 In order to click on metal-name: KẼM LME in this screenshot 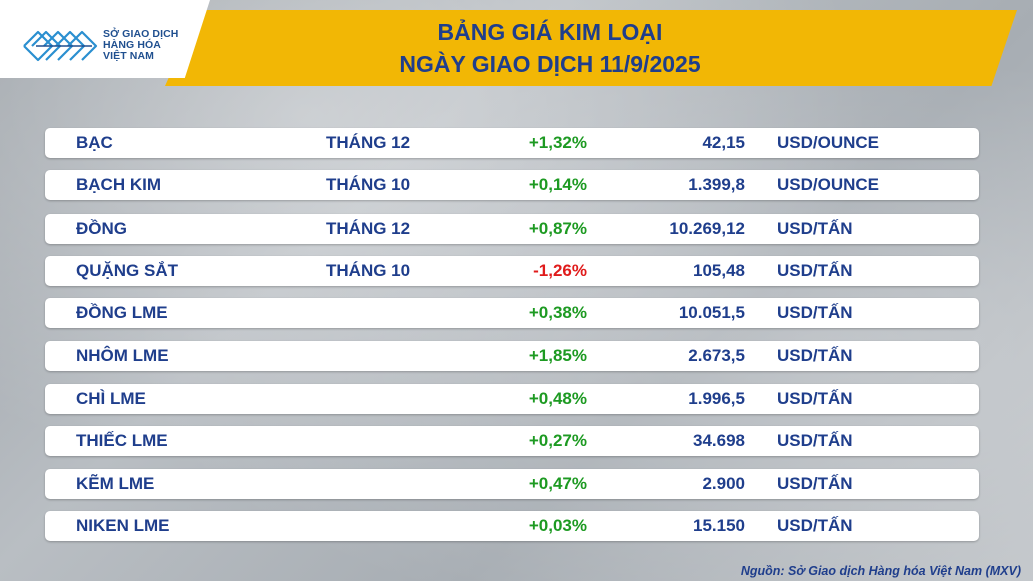, I will do `click(115, 483)`.